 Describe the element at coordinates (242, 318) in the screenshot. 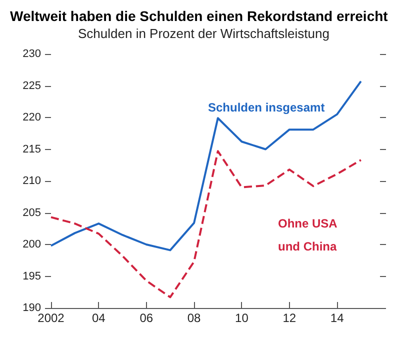

I see `x-tick-label: 10` at that location.